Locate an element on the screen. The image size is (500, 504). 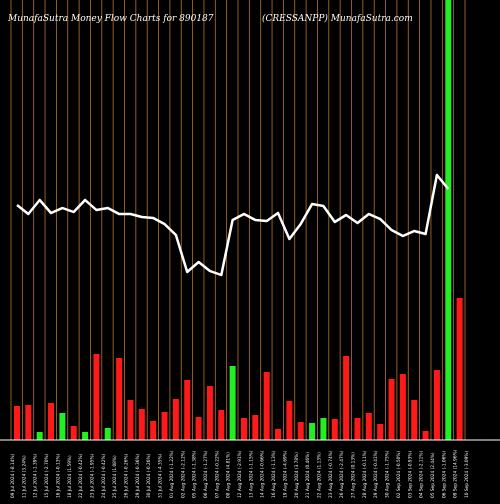
x-tick-label: 26 Aug 2024 (-2.47%) is located at coordinates (342, 474).